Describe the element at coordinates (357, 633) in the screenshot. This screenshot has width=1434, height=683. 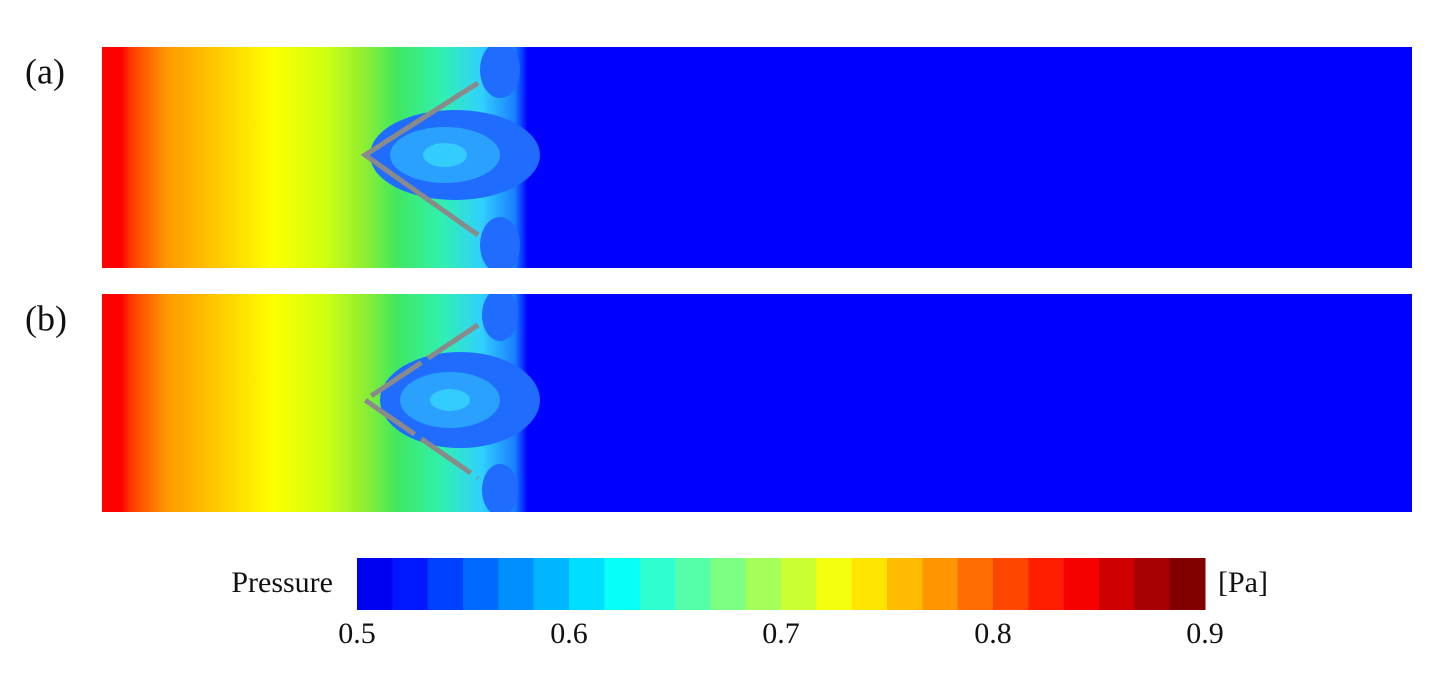
I see `colorbar-tick-label: 0.5` at that location.